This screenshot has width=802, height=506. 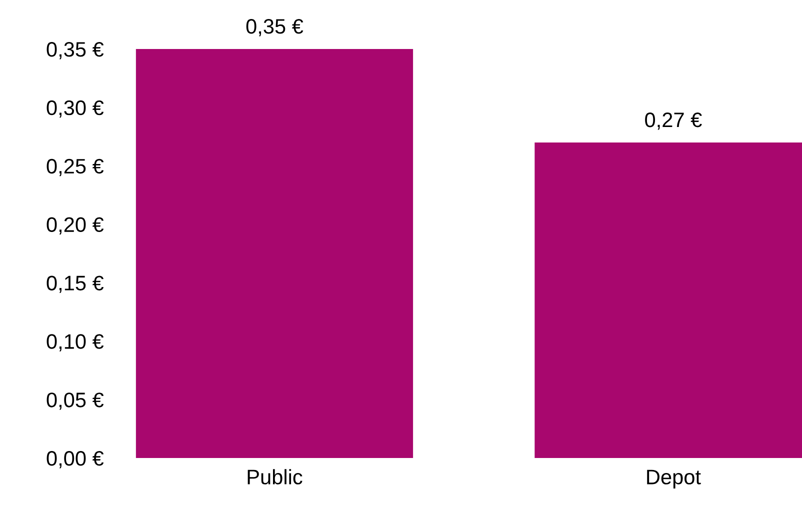 I want to click on y-tick-label: 0,10 €, so click(x=75, y=343).